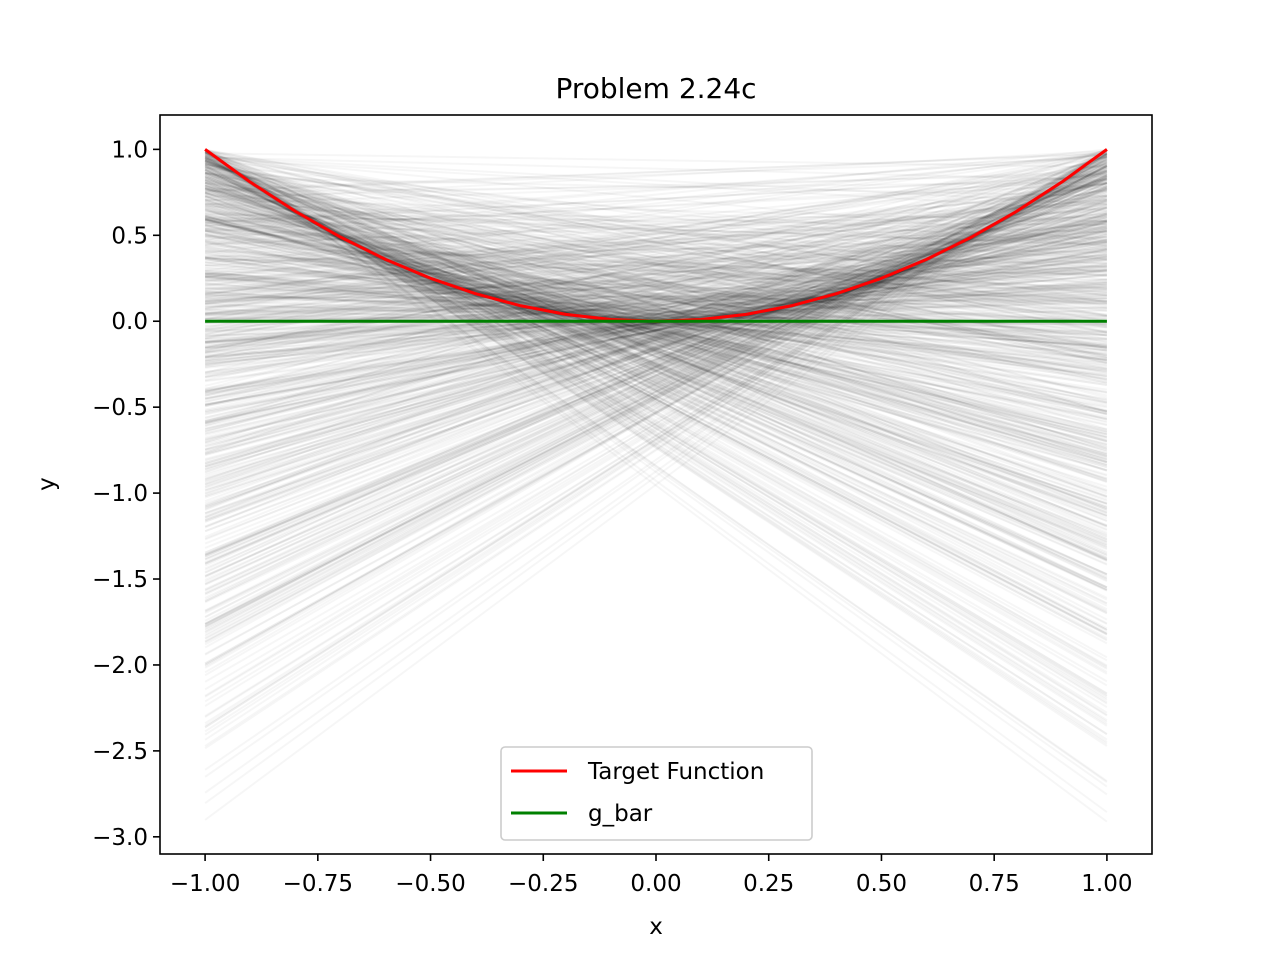 The width and height of the screenshot is (1280, 960). What do you see at coordinates (120, 838) in the screenshot?
I see `y-tick-label: −3.0` at bounding box center [120, 838].